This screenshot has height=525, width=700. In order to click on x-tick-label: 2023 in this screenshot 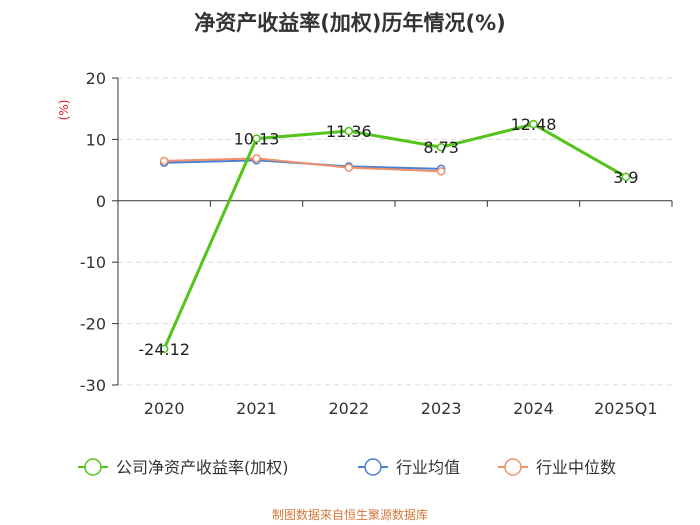, I will do `click(441, 408)`.